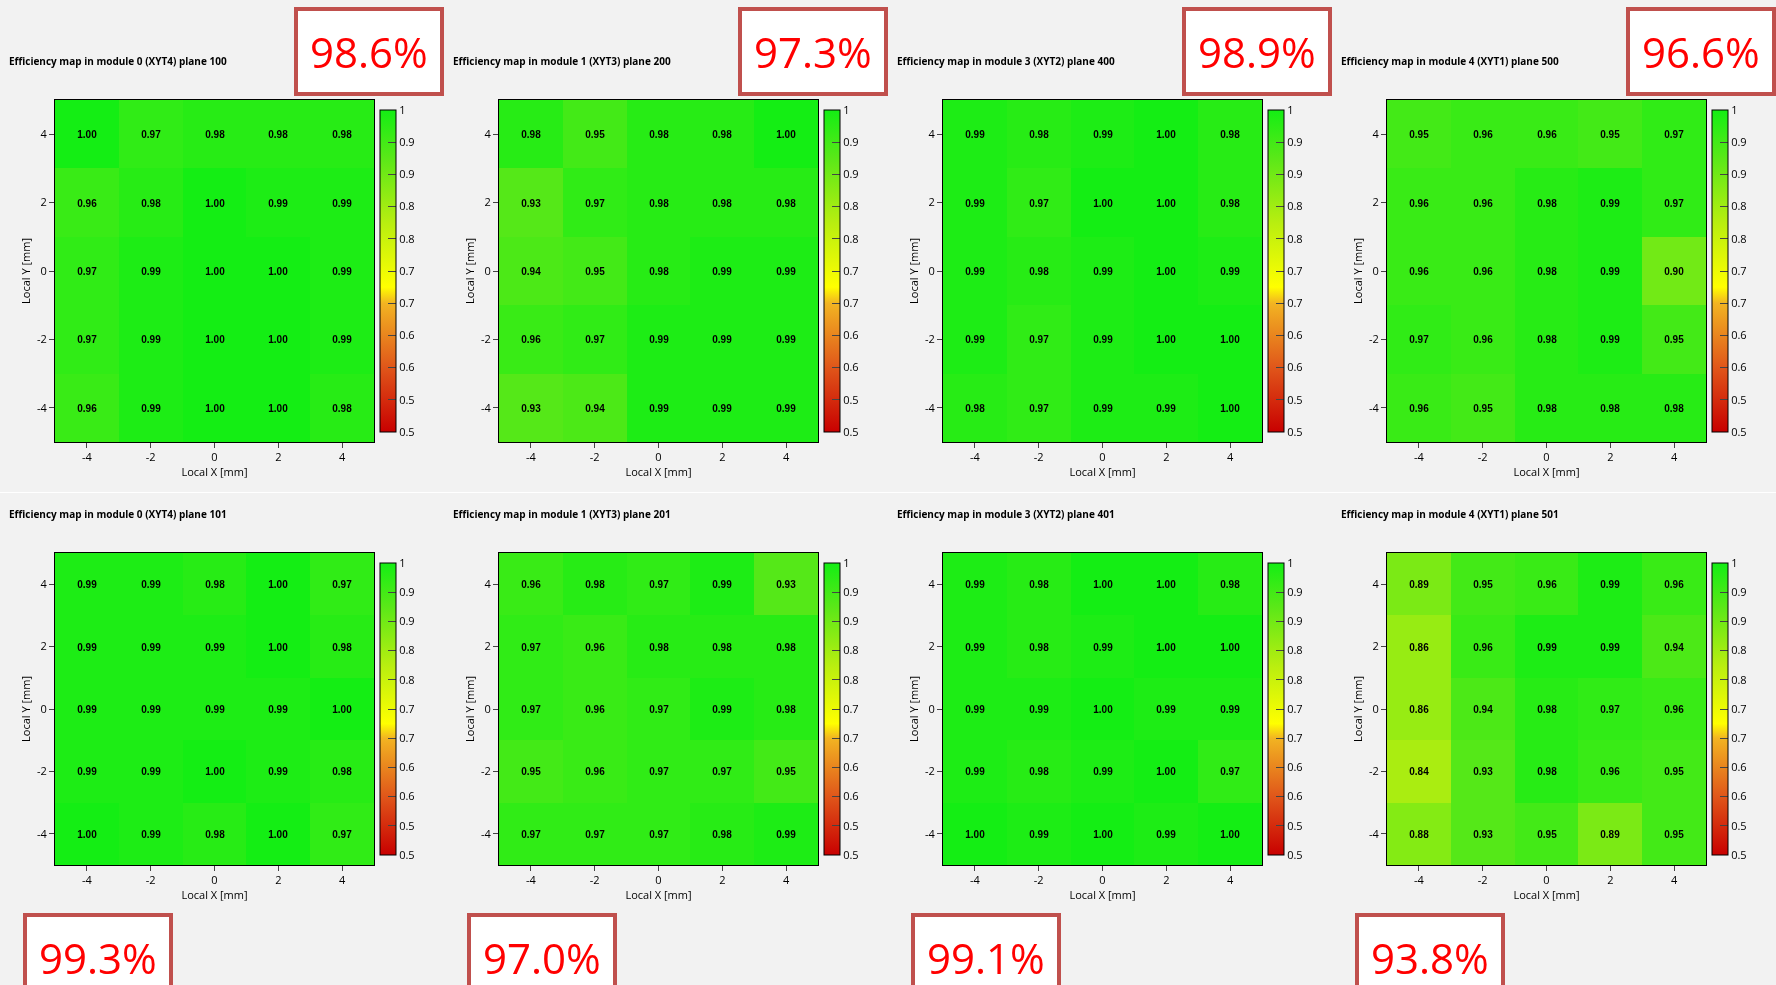  What do you see at coordinates (1374, 407) in the screenshot?
I see `y-tick-label: -4` at bounding box center [1374, 407].